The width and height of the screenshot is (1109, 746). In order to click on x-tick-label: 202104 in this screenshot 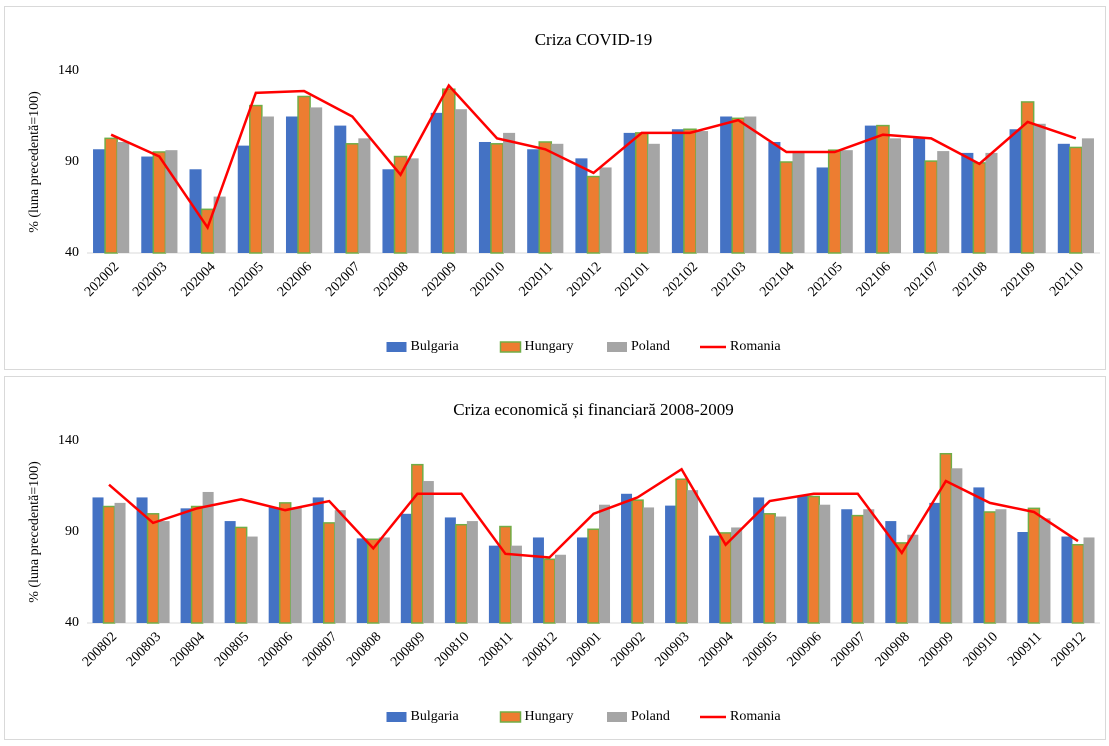, I will do `click(777, 279)`.